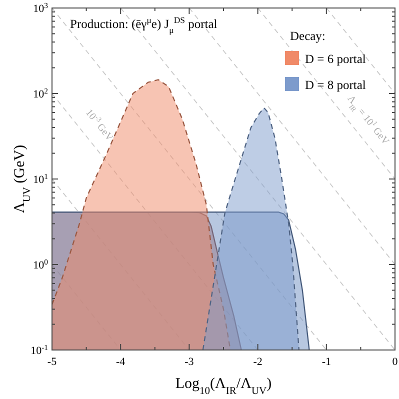  Describe the element at coordinates (189, 362) in the screenshot. I see `x-tick-label: -3` at that location.